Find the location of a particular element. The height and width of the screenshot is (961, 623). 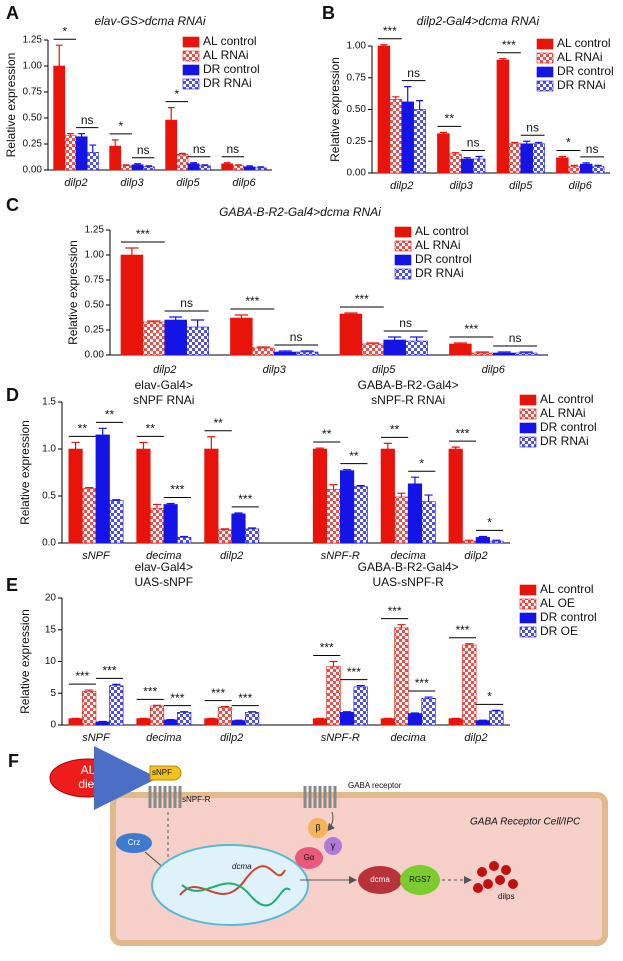

rgs7 is located at coordinates (420, 880).